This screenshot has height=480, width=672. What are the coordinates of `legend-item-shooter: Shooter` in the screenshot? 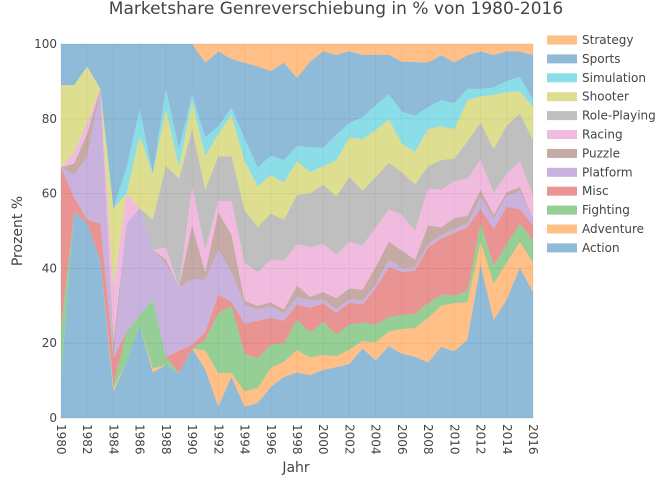 It's located at (588, 97).